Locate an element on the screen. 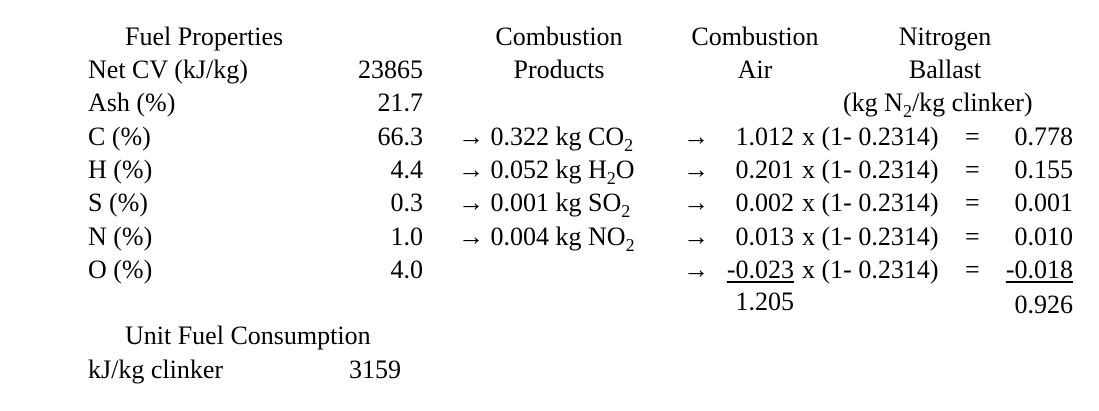 The width and height of the screenshot is (1099, 411). products-header-line2: Products is located at coordinates (559, 69).